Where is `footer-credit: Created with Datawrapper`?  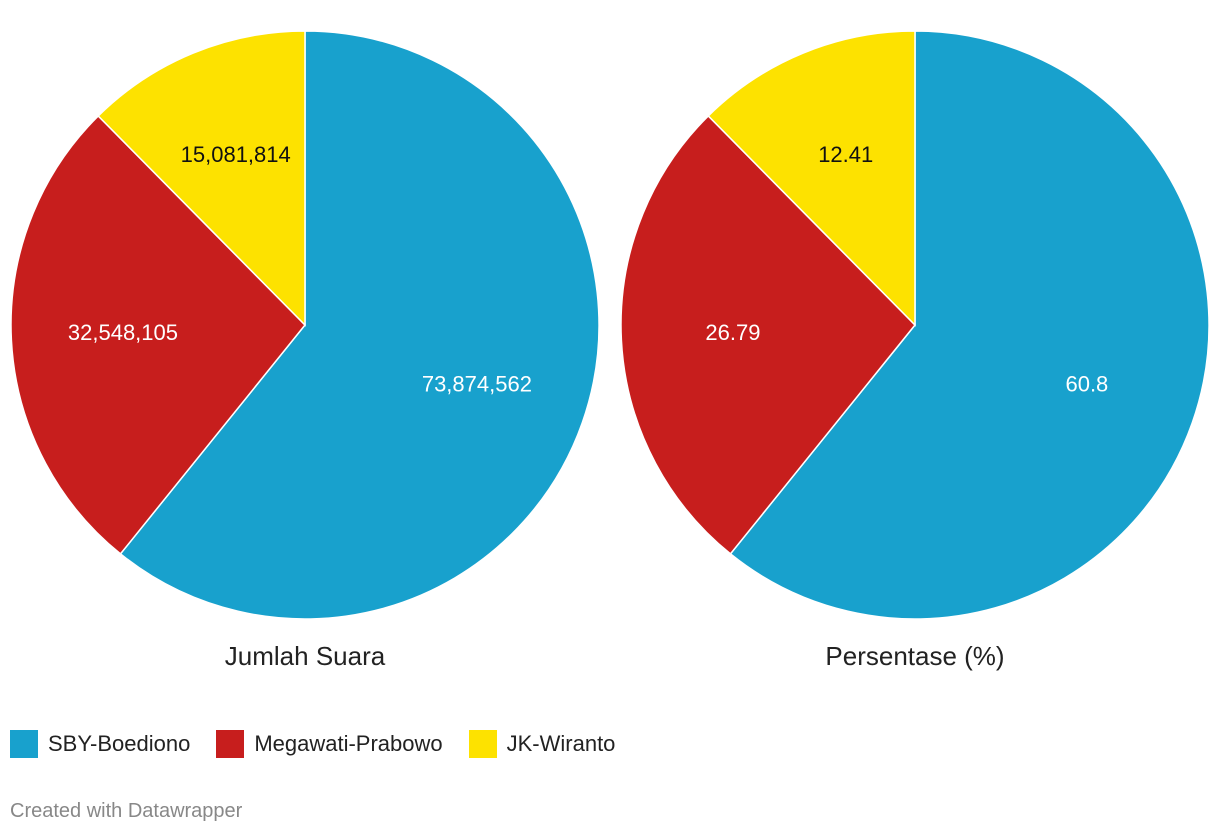 footer-credit: Created with Datawrapper is located at coordinates (126, 811).